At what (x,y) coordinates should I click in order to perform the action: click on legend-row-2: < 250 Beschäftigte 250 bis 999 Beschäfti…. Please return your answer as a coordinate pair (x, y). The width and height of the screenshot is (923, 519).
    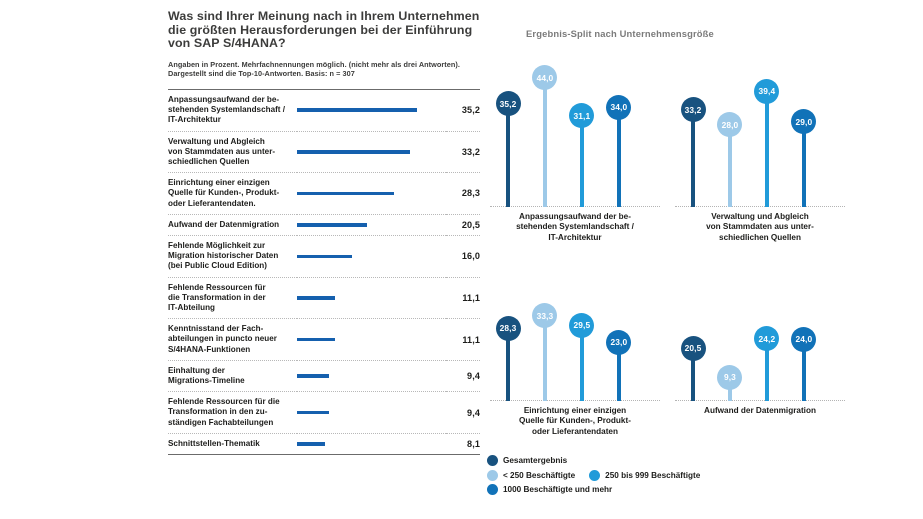
    Looking at the image, I should click on (600, 475).